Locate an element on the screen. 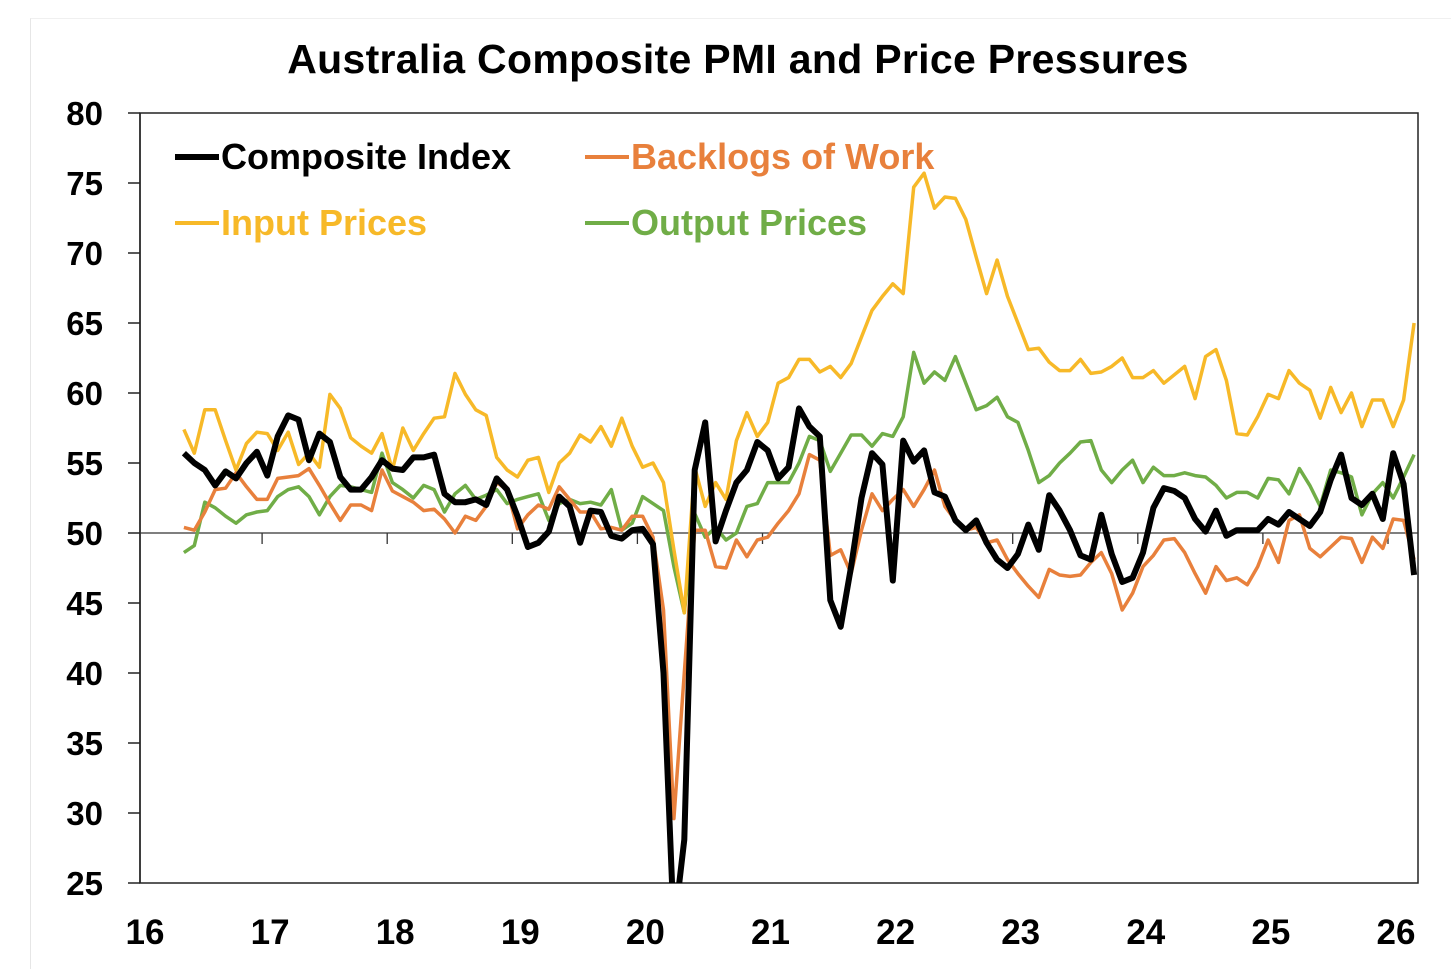 Image resolution: width=1456 pixels, height=973 pixels. legend-label-input-prices: Input Prices is located at coordinates (324, 222).